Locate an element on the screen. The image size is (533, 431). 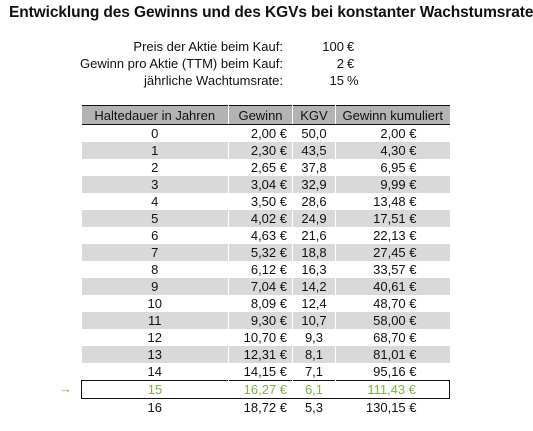
param-value-eps: 2 is located at coordinates (340, 63).